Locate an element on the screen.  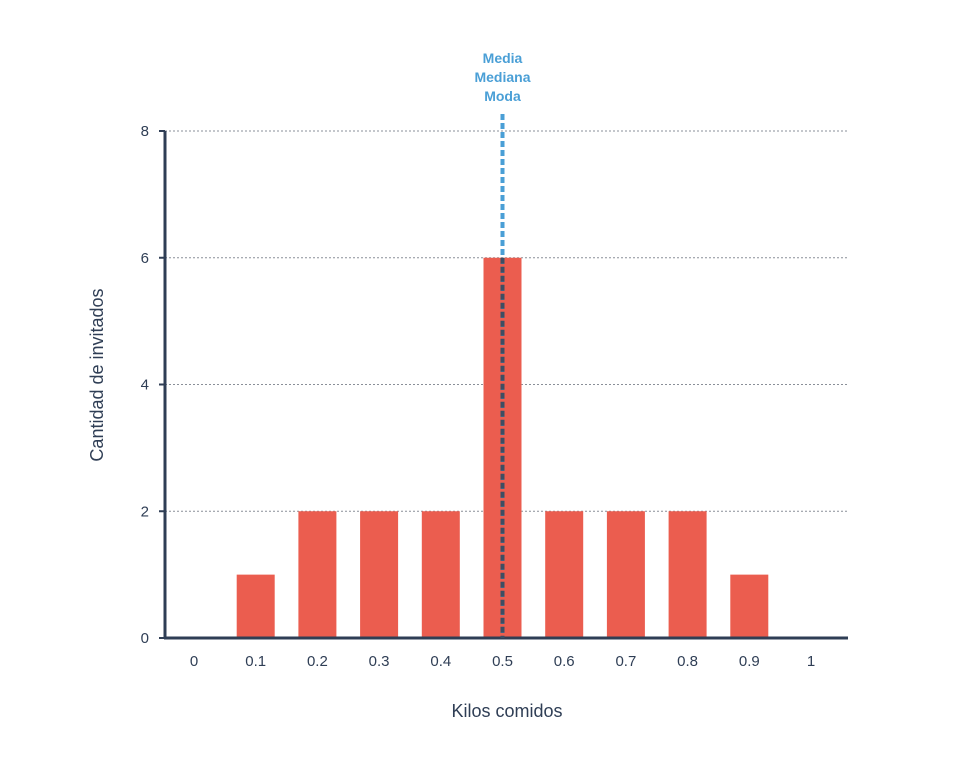
y-axis-title: Cantidad de invitados is located at coordinates (97, 374).